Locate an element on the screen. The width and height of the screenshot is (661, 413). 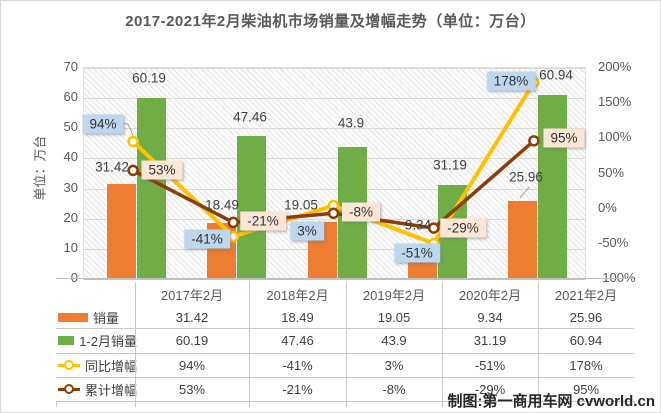
yoy-growth-label: -51% is located at coordinates (417, 253).